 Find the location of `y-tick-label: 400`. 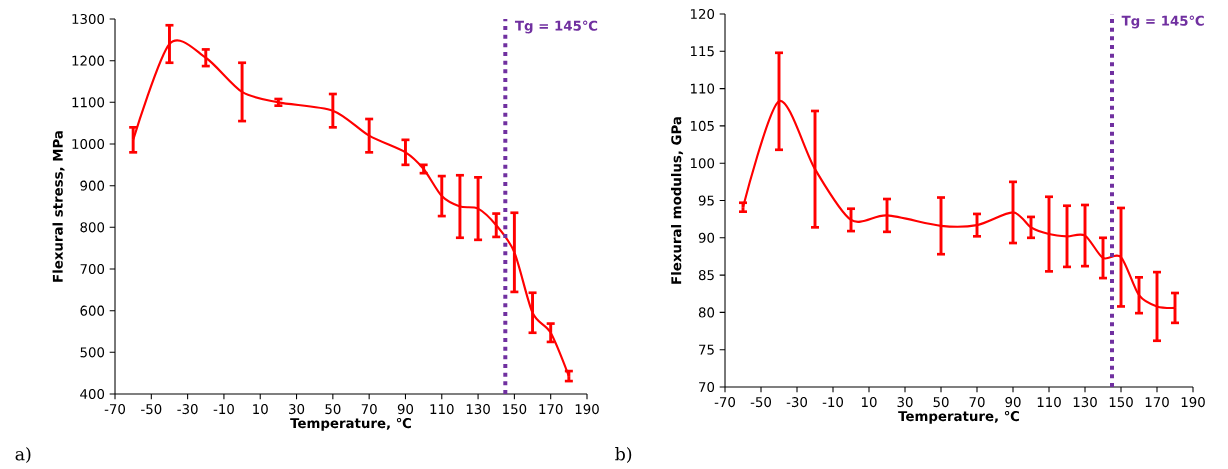

y-tick-label: 400 is located at coordinates (92, 394).